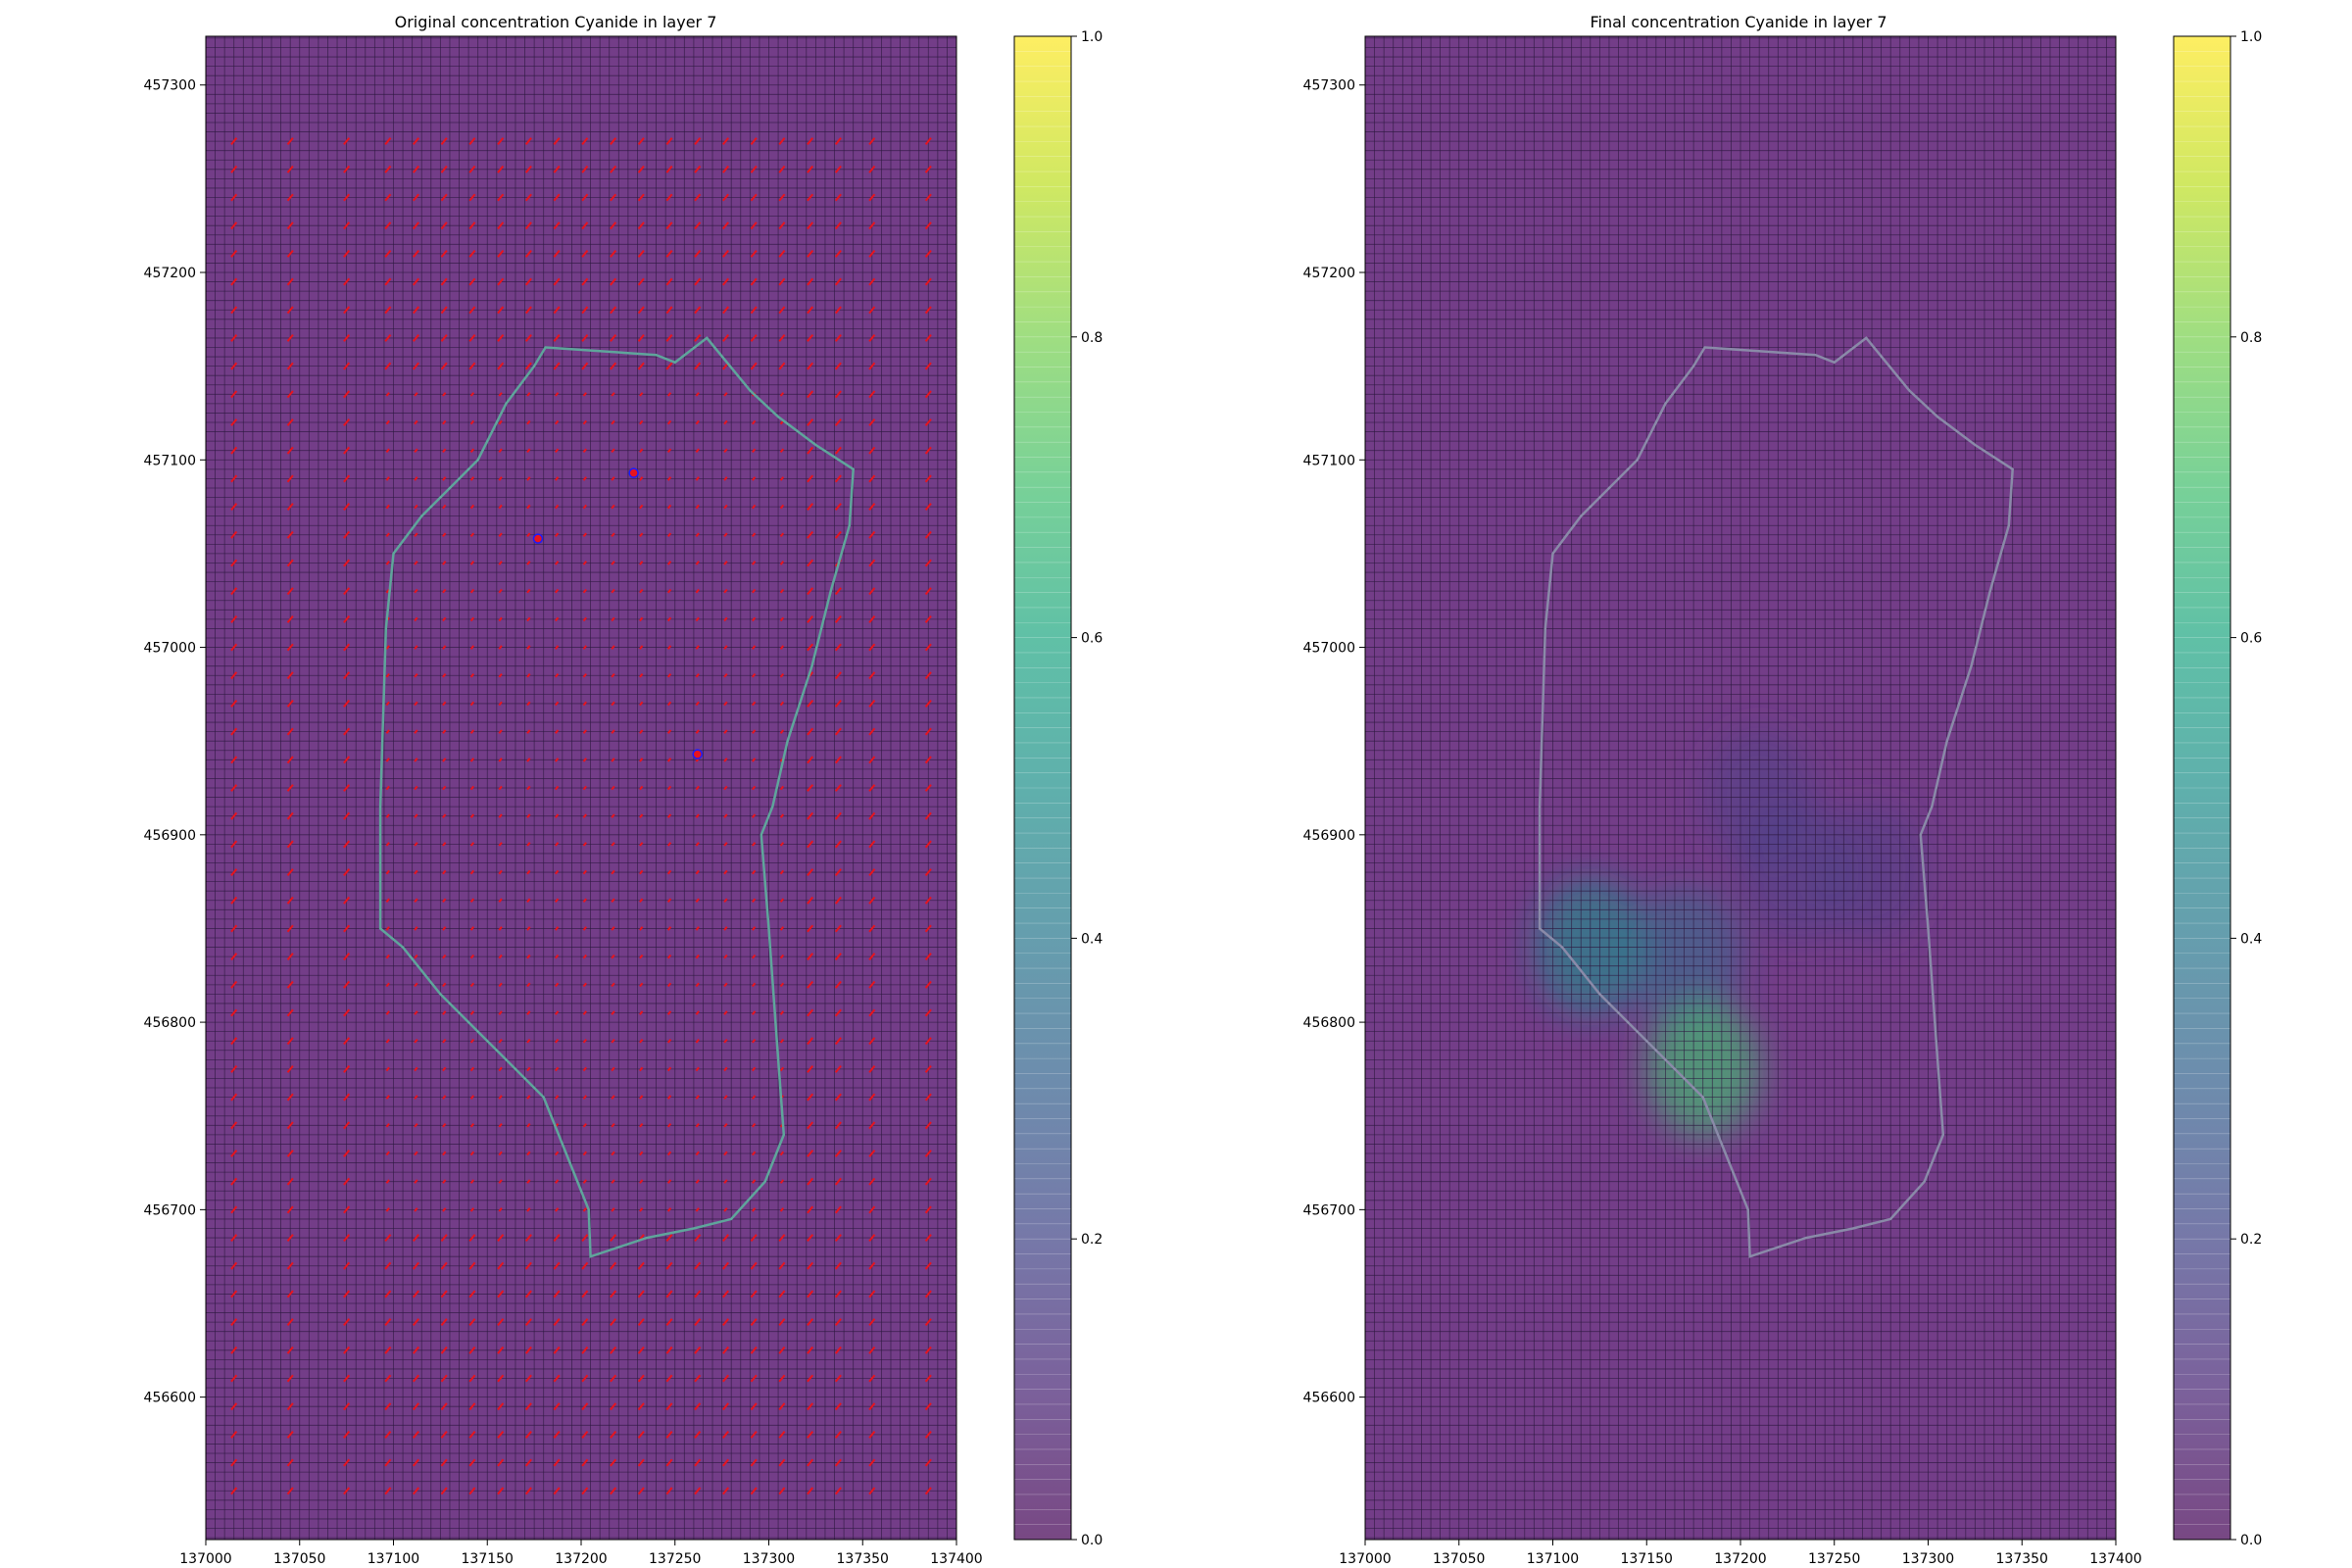  Describe the element at coordinates (170, 1023) in the screenshot. I see `chart-original-y-tick-label: 456800` at that location.